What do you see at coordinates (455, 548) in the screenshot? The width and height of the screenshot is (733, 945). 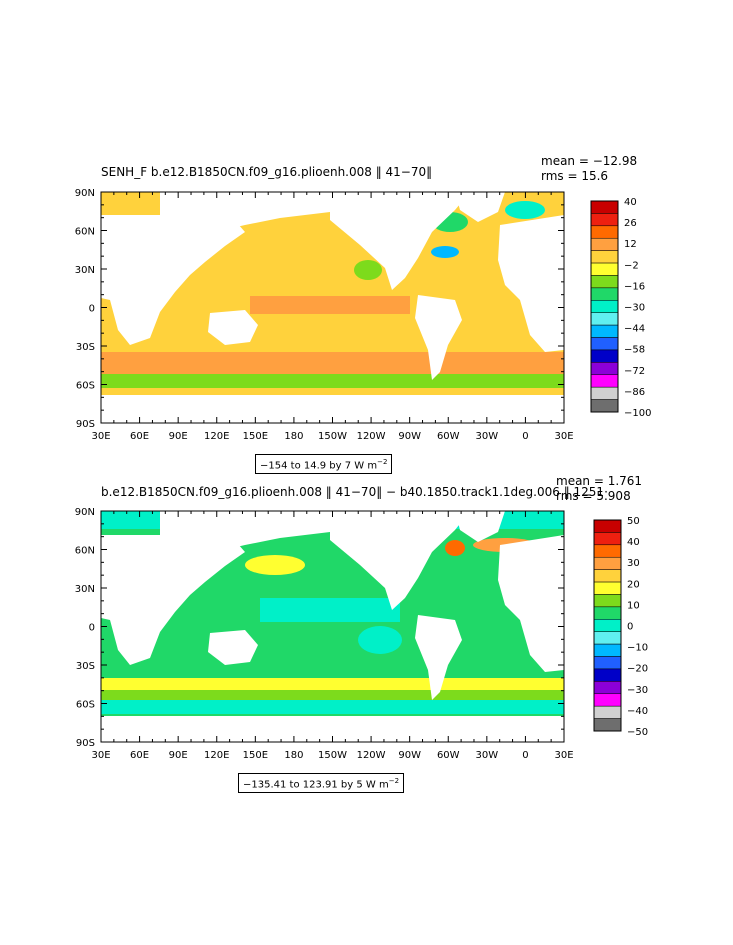 I see `panel-2-gulf-stream-warm` at bounding box center [455, 548].